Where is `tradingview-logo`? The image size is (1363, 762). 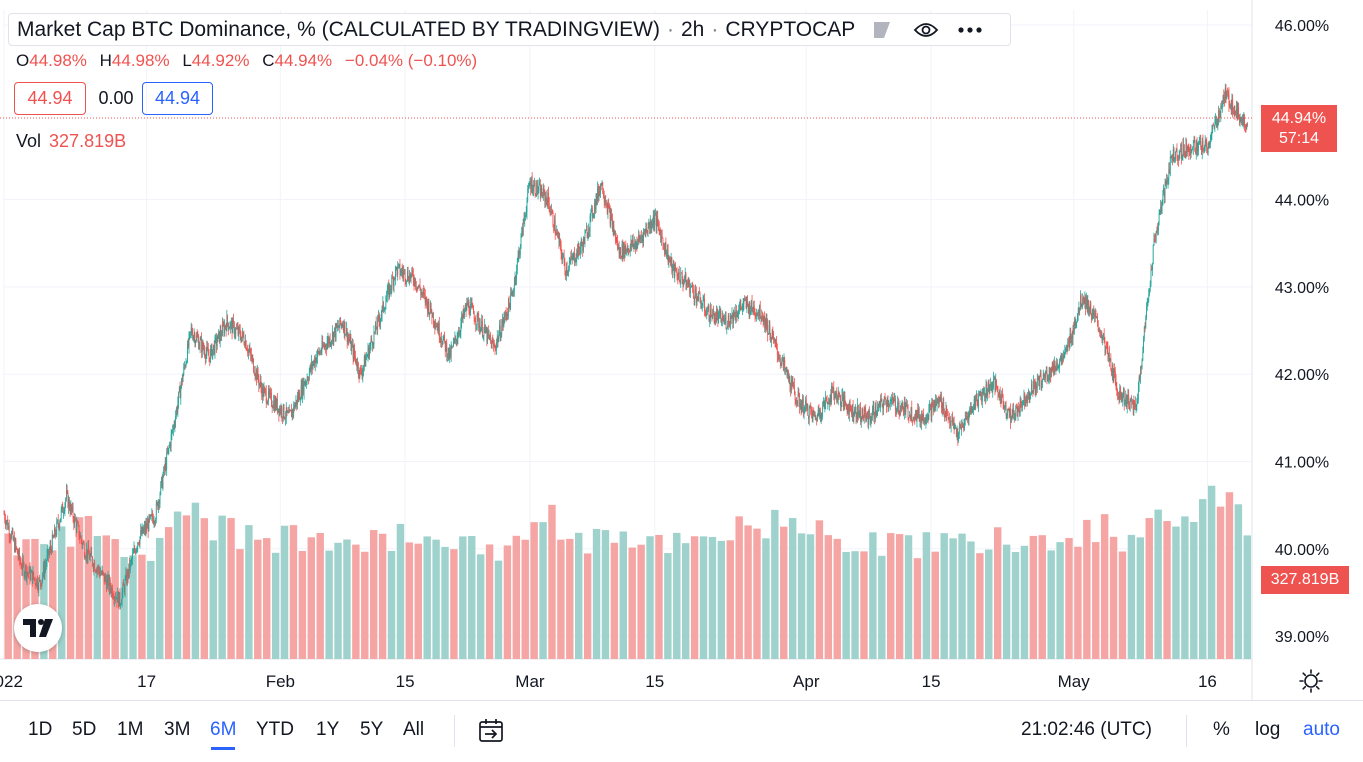
tradingview-logo is located at coordinates (38, 628).